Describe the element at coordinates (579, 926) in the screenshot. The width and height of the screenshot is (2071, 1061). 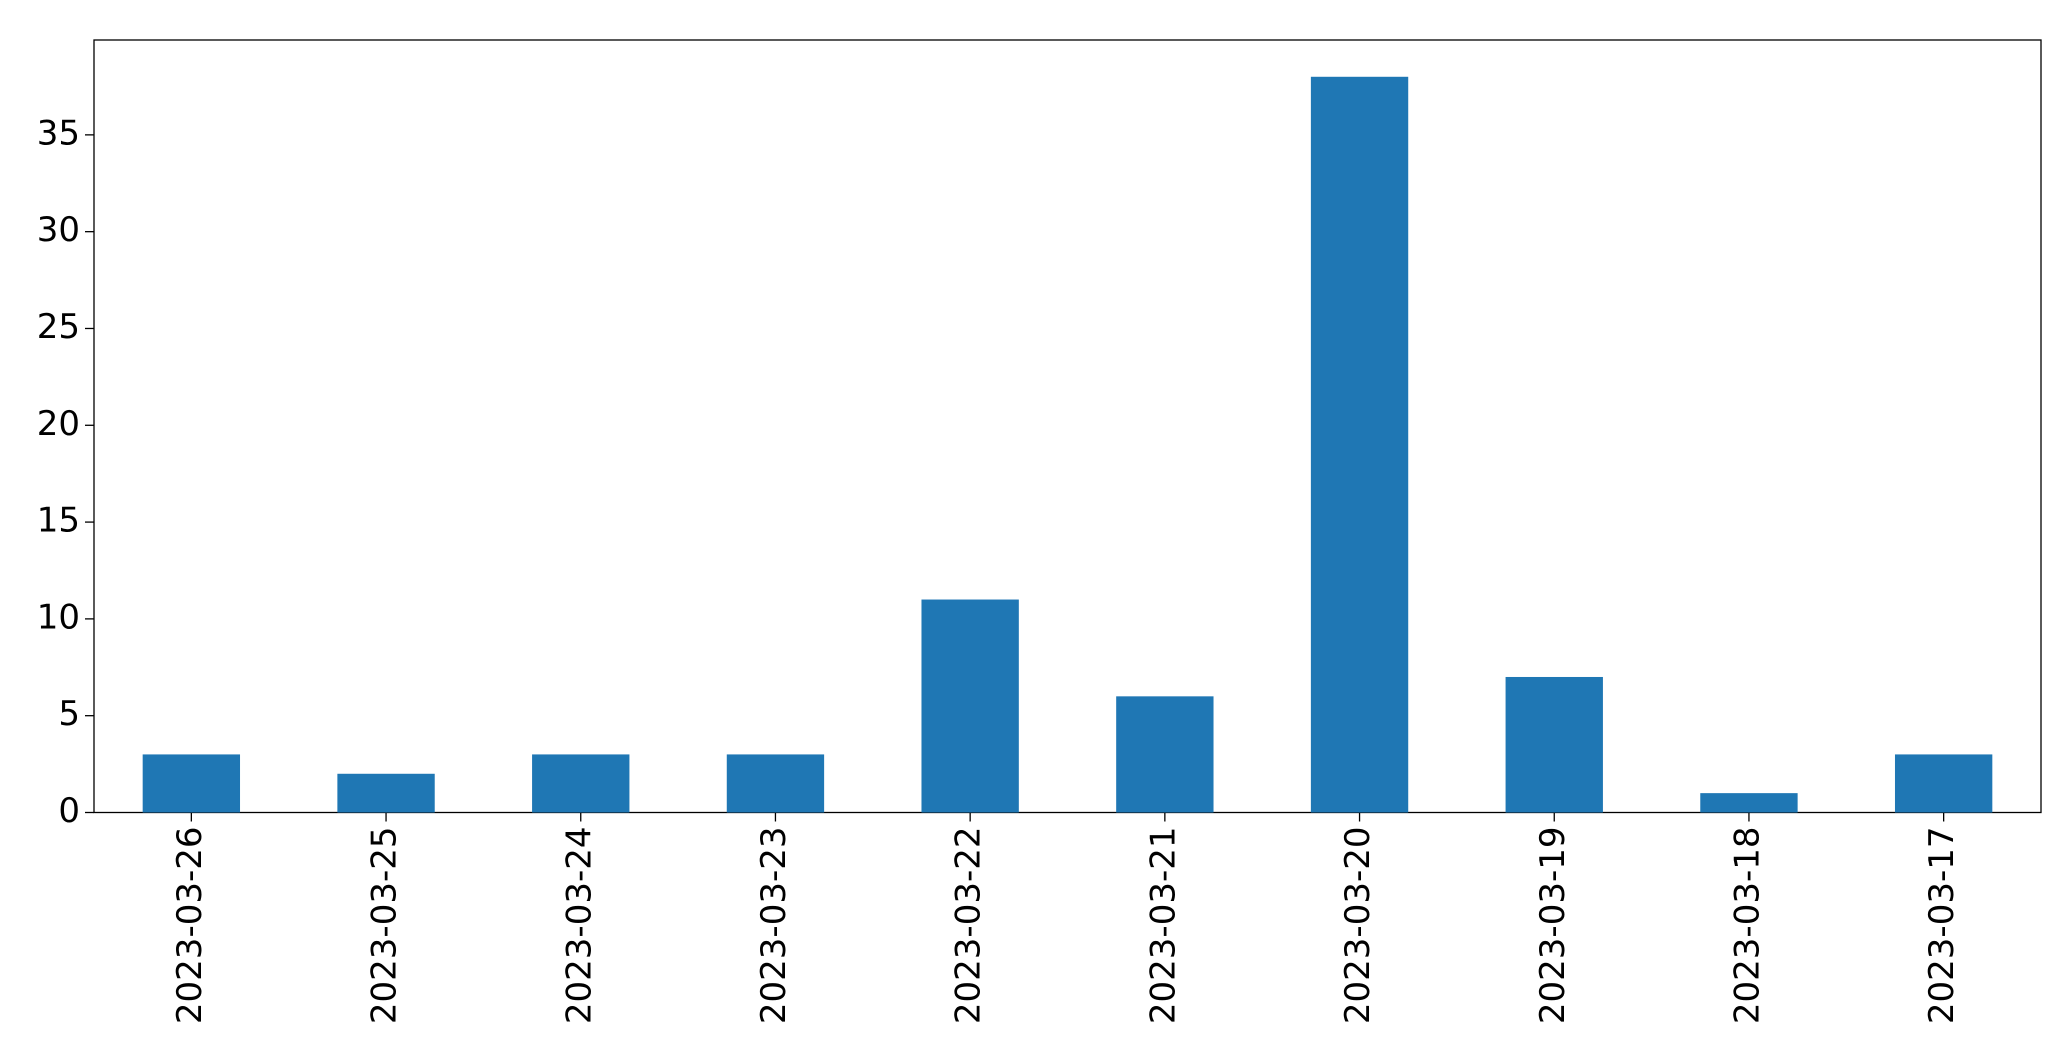
I see `x-tick-label: 2023-03-24` at that location.